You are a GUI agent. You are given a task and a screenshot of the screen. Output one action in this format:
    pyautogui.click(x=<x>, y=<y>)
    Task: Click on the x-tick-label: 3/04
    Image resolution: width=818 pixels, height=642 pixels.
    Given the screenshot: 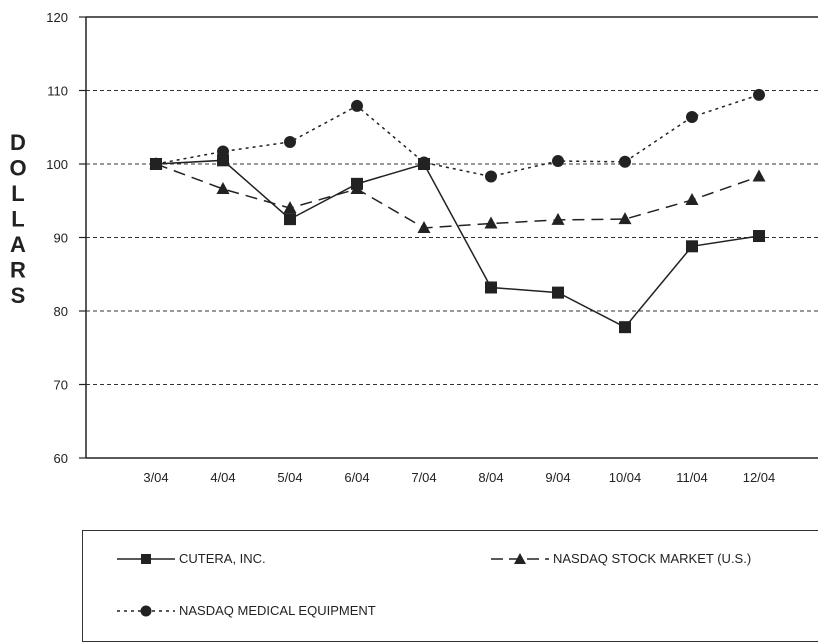 What is the action you would take?
    pyautogui.click(x=155, y=477)
    